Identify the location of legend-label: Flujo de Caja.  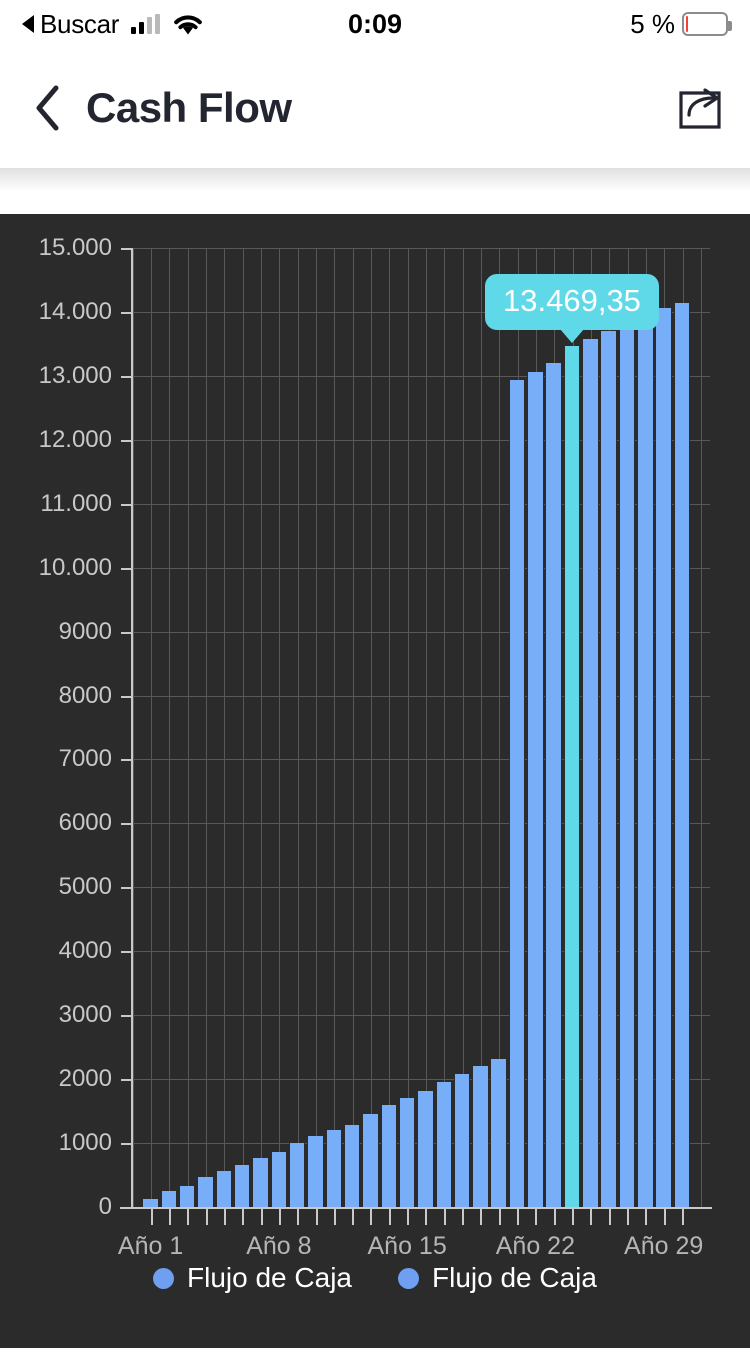
(514, 1277).